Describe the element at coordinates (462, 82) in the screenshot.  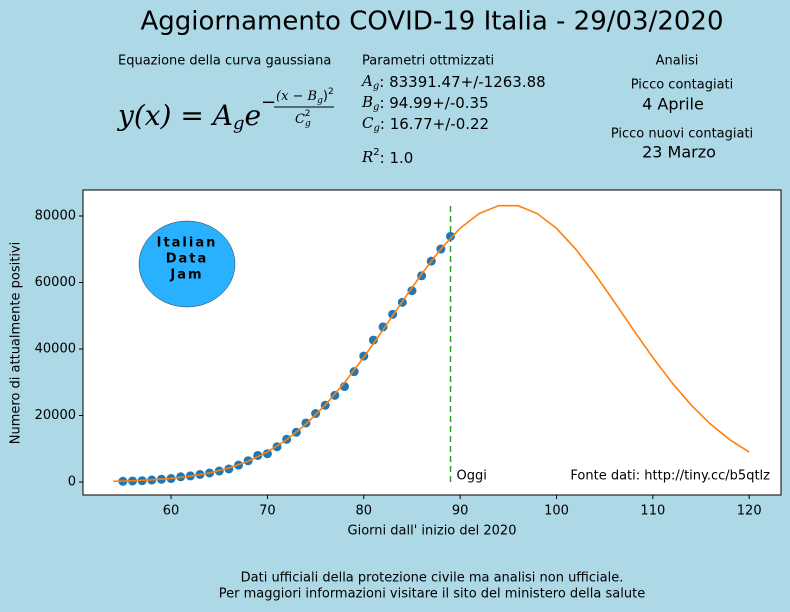
I see `parameter-value: : 83391.47+/-1263.88` at that location.